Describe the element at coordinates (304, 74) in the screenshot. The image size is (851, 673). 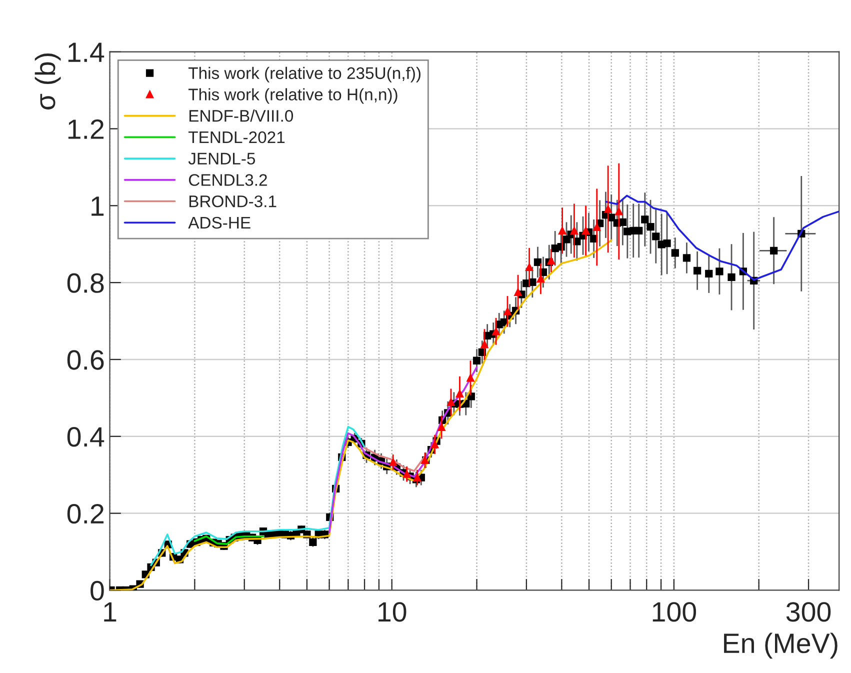
I see `legend-label: This work (relative to 235U(n,f))` at that location.